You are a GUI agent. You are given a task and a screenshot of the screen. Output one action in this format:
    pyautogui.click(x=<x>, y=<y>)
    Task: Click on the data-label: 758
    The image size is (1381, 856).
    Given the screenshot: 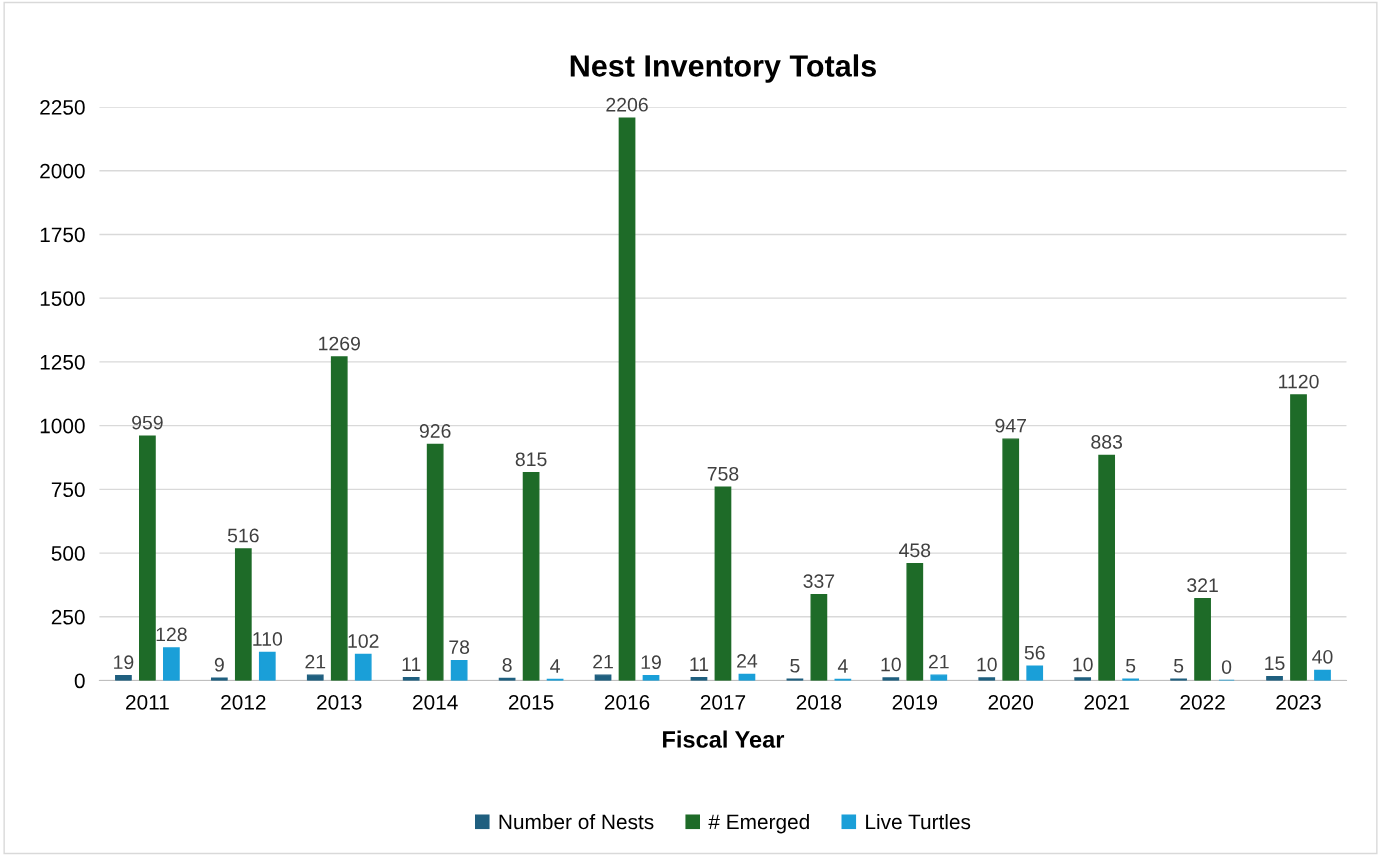 What is the action you would take?
    pyautogui.click(x=723, y=473)
    